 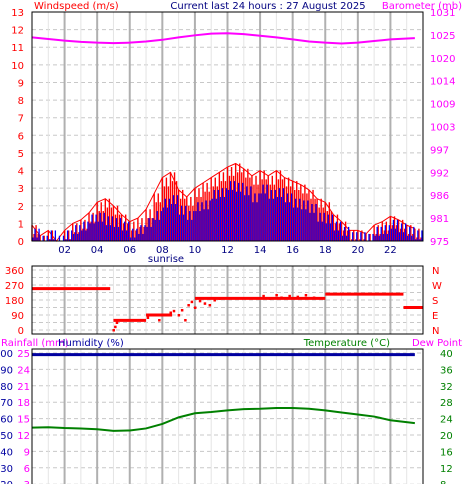 What do you see at coordinates (6, 469) in the screenshot?
I see `humidity-tick-label: 30` at bounding box center [6, 469].